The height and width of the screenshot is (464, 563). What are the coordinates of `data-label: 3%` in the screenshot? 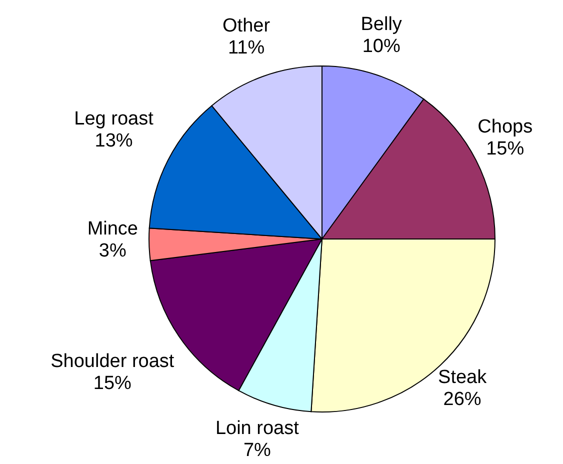 It's located at (112, 251).